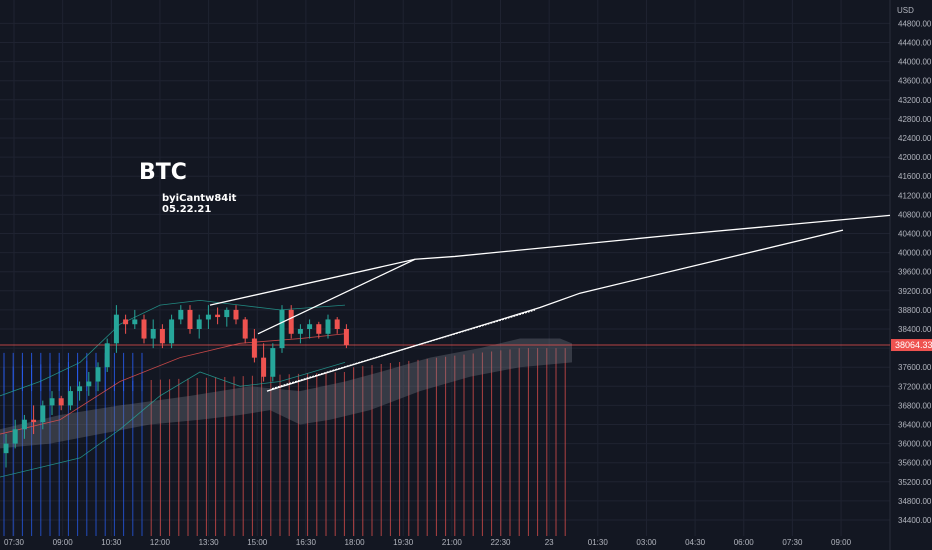 The height and width of the screenshot is (550, 932). Describe the element at coordinates (500, 542) in the screenshot. I see `x-tick-label: 22:30` at that location.